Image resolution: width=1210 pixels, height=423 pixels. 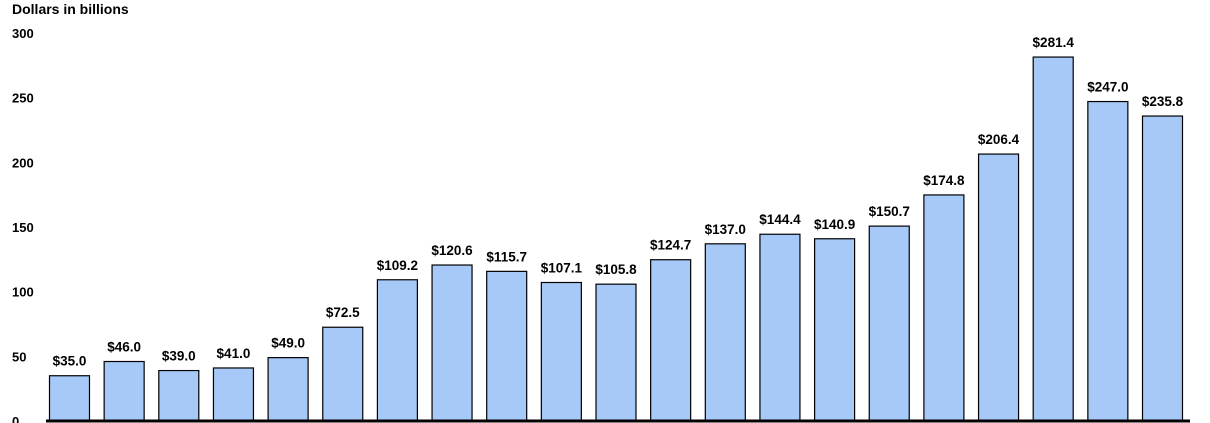 What do you see at coordinates (23, 33) in the screenshot?
I see `y-tick-label: 300` at bounding box center [23, 33].